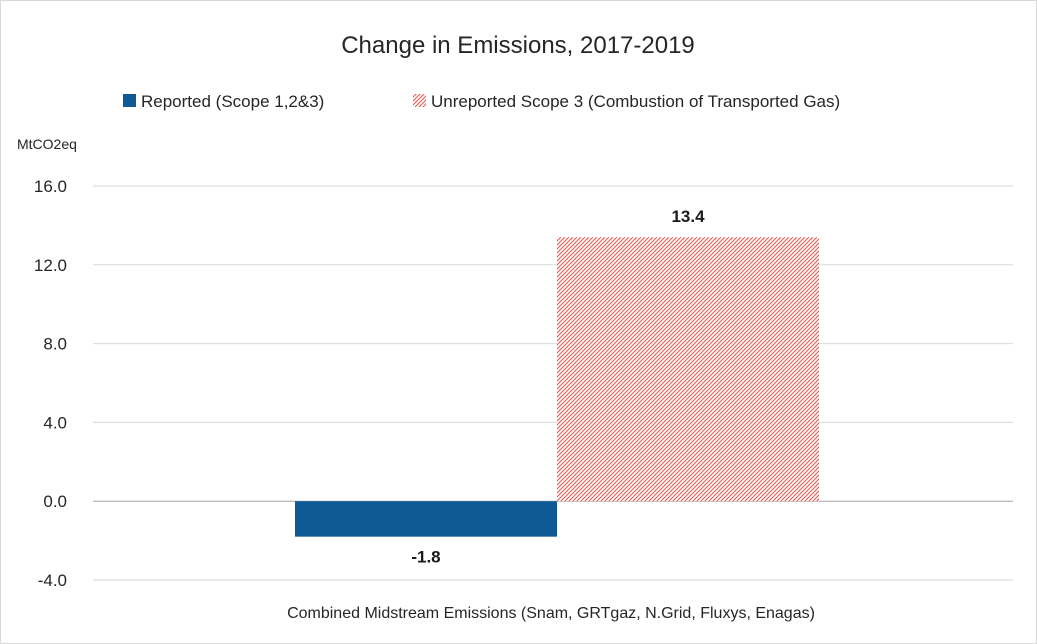 The image size is (1037, 644). What do you see at coordinates (419, 100) in the screenshot?
I see `legend-swatch-unreported` at bounding box center [419, 100].